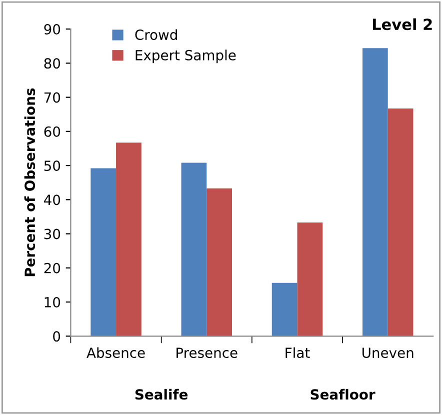 Image resolution: width=442 pixels, height=415 pixels. What do you see at coordinates (52, 166) in the screenshot?
I see `y-tick-label: 50` at bounding box center [52, 166].